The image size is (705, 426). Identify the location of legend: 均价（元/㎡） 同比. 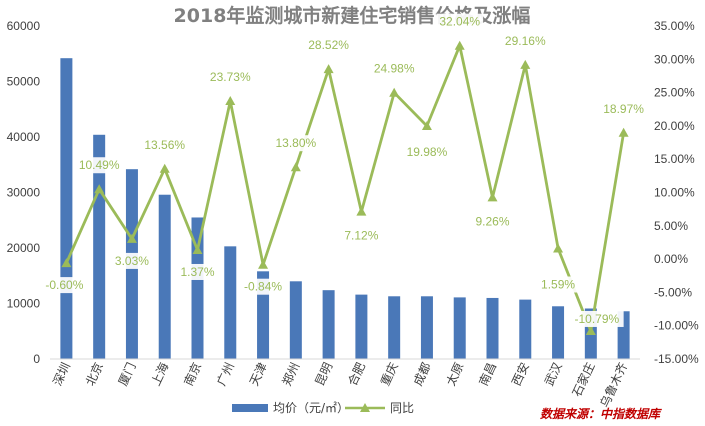
(323, 408).